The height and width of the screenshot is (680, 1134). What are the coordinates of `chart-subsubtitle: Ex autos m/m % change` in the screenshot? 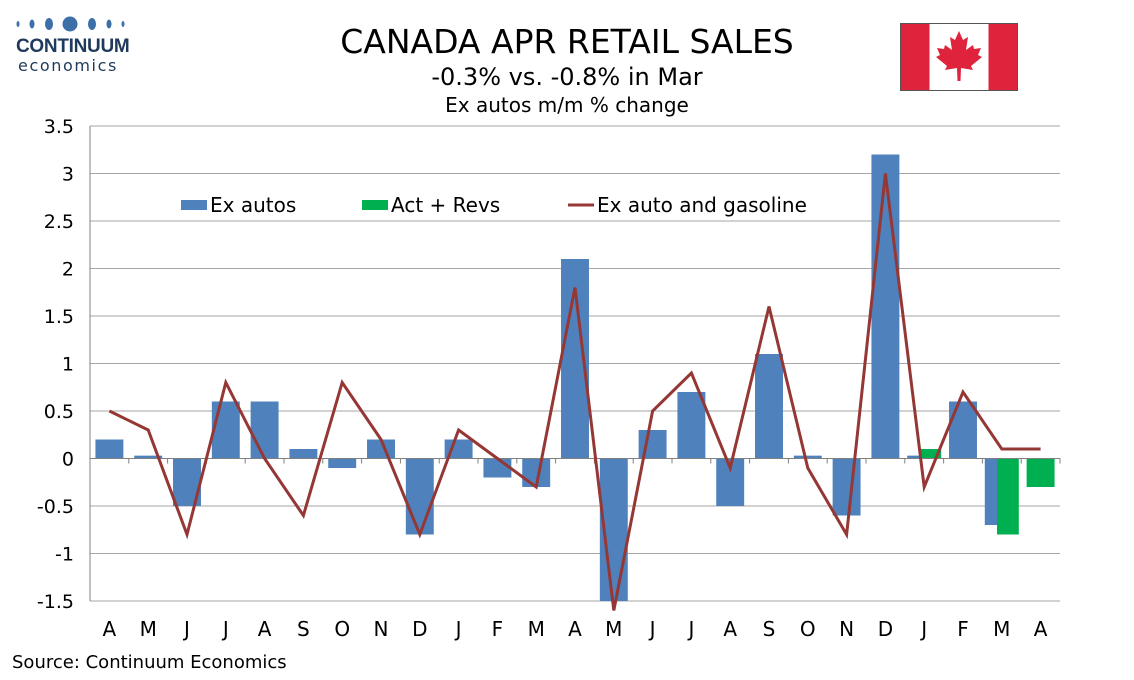 It's located at (567, 105).